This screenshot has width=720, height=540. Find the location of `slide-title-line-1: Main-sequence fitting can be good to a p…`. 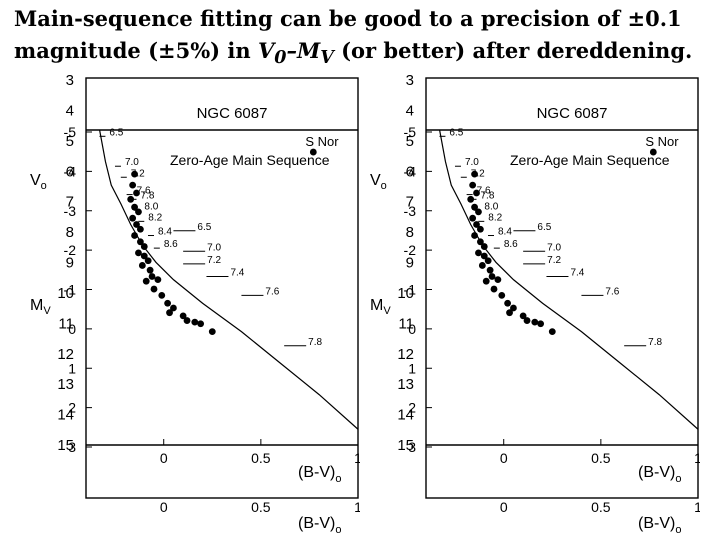

slide-title-line-1: Main-sequence fitting can be good to a p… is located at coordinates (348, 18).